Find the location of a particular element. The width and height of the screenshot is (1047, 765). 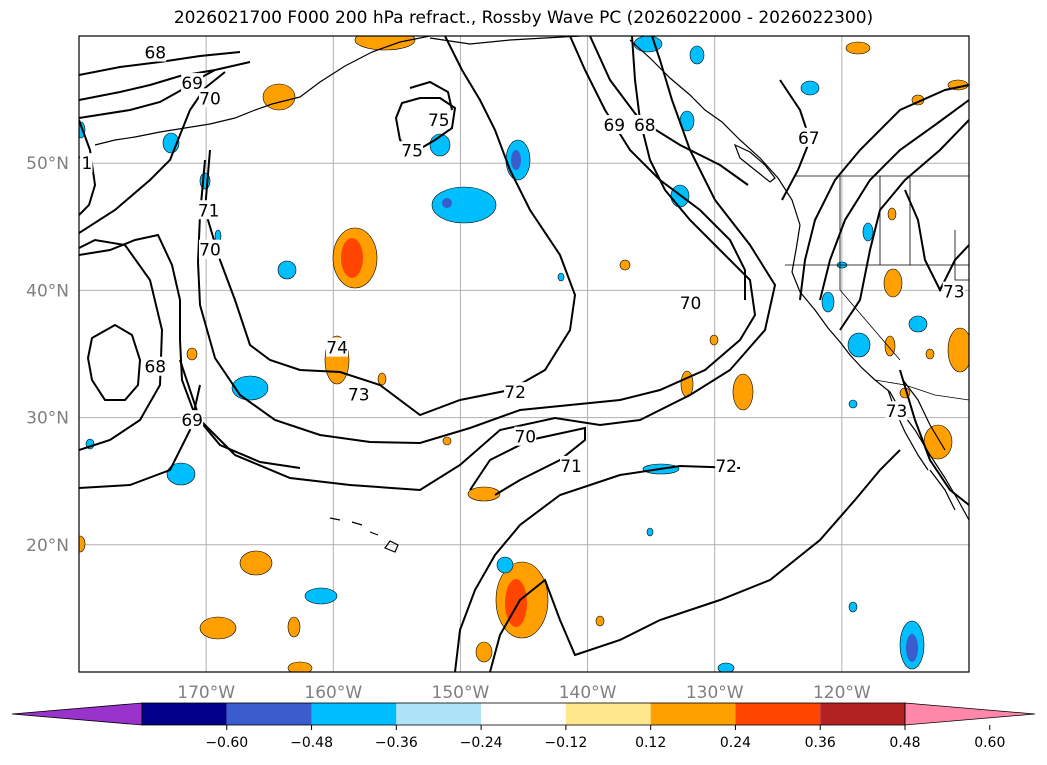

longitude-tick-label: 130°W is located at coordinates (715, 693).